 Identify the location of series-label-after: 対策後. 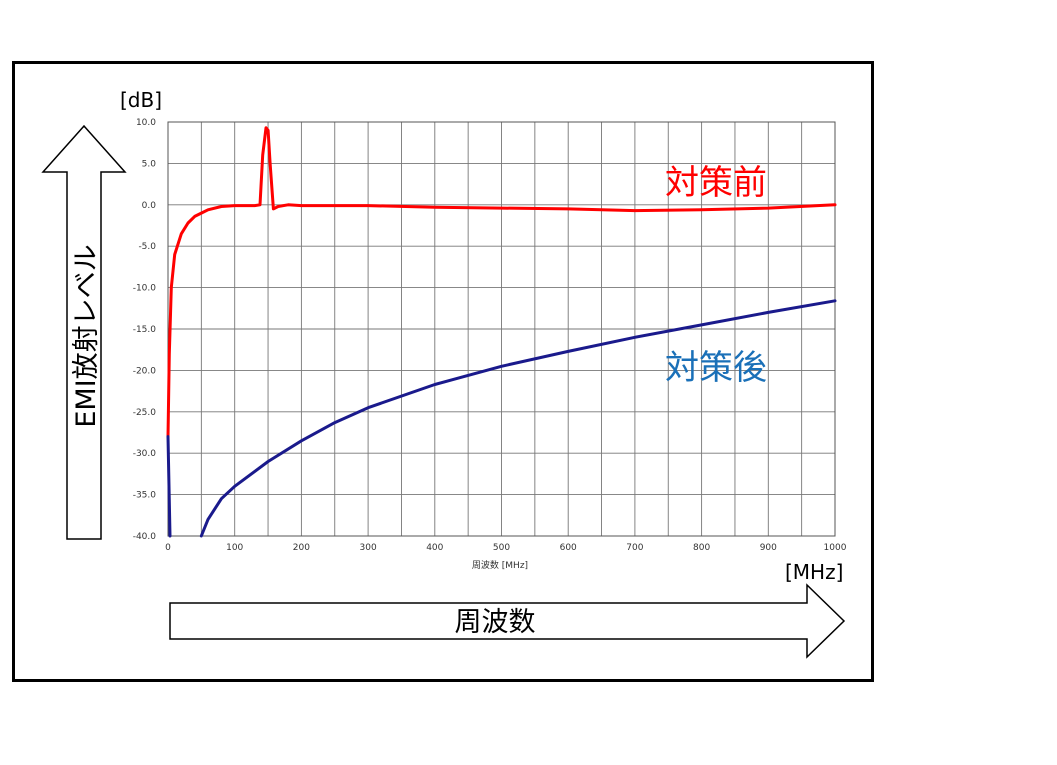
(716, 368).